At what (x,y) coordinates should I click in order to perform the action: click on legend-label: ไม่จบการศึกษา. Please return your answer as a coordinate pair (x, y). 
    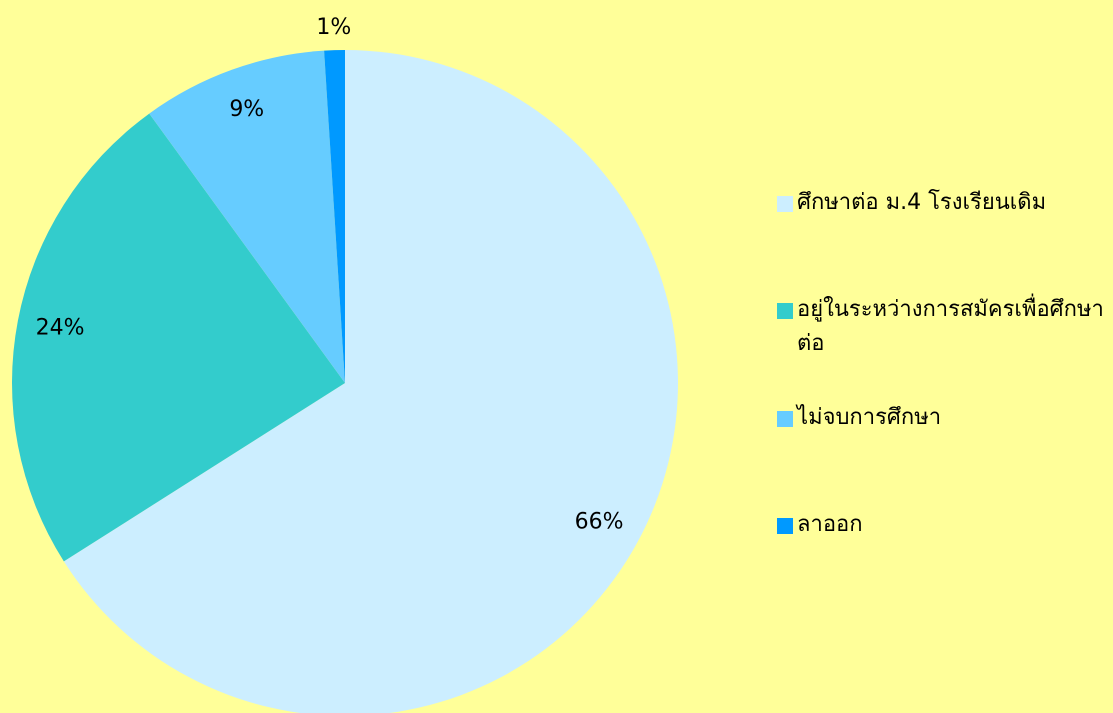
    Looking at the image, I should click on (869, 417).